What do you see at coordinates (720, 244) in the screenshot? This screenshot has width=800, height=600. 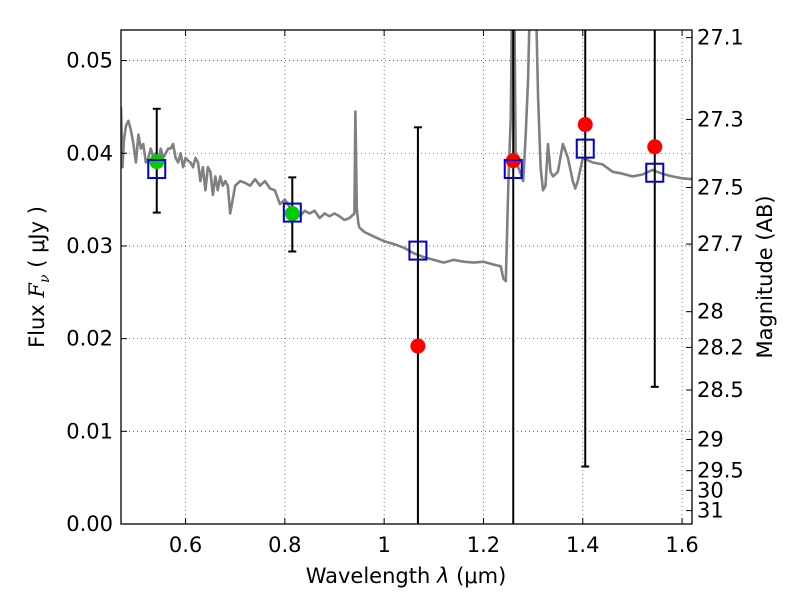 I see `mag-tick-label: 27.7` at bounding box center [720, 244].